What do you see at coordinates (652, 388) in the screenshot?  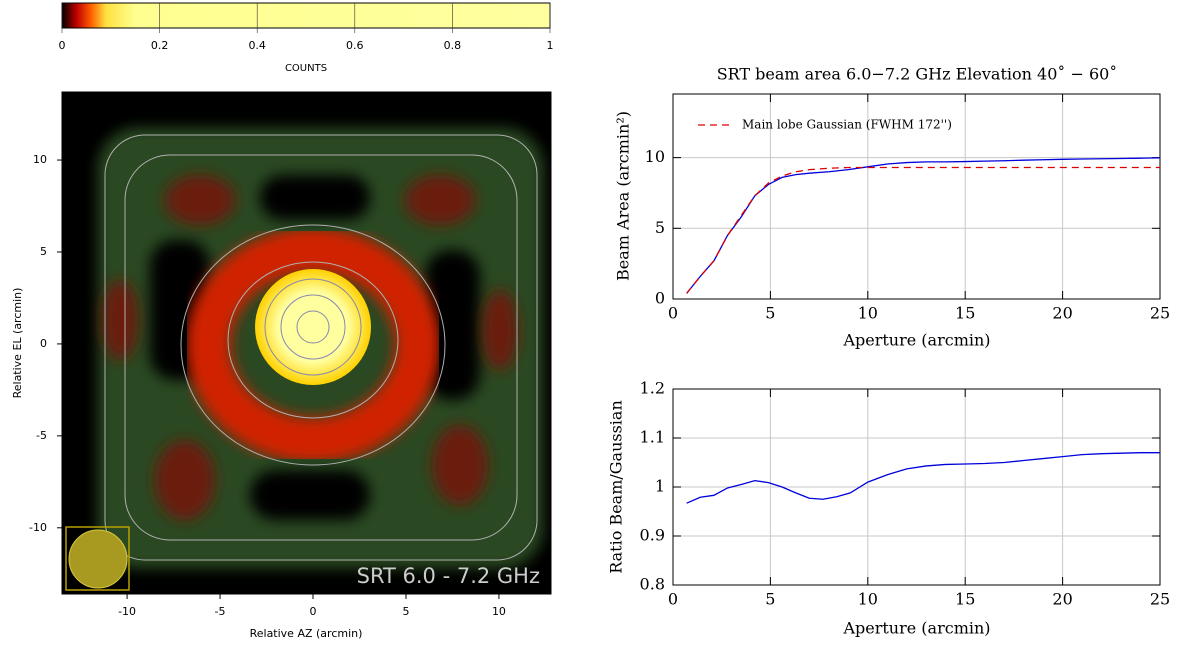 I see `y-tick-label: 1.2` at bounding box center [652, 388].